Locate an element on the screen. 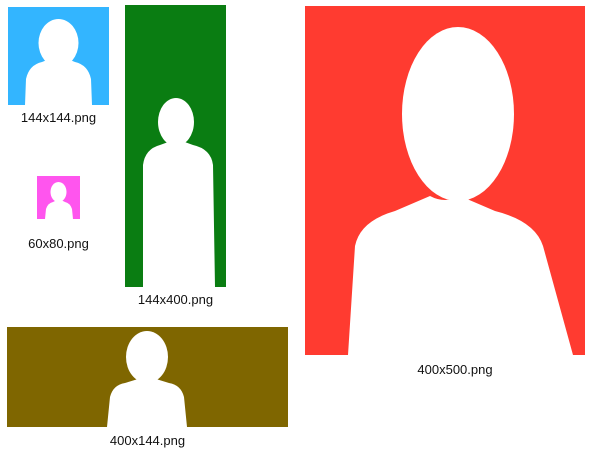 The height and width of the screenshot is (454, 599). placeholder-image-60x80 is located at coordinates (58, 197).